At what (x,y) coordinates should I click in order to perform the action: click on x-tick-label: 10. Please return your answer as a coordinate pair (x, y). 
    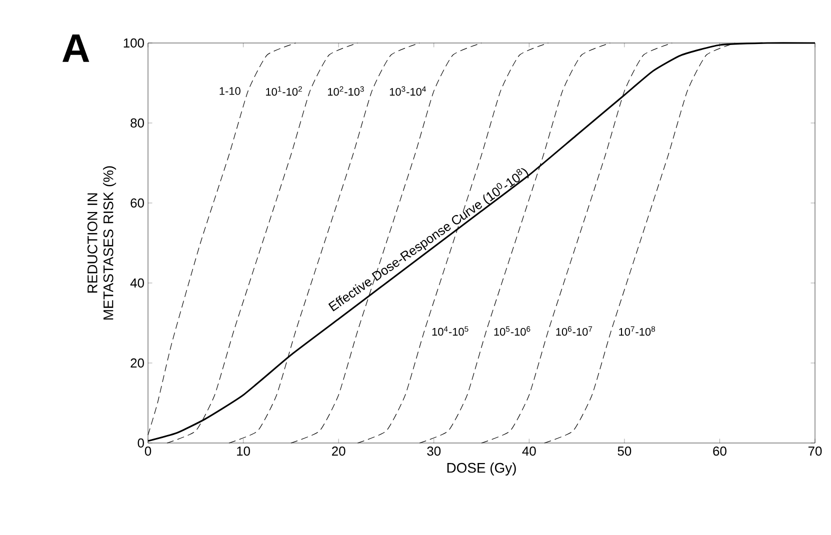
    Looking at the image, I should click on (243, 451).